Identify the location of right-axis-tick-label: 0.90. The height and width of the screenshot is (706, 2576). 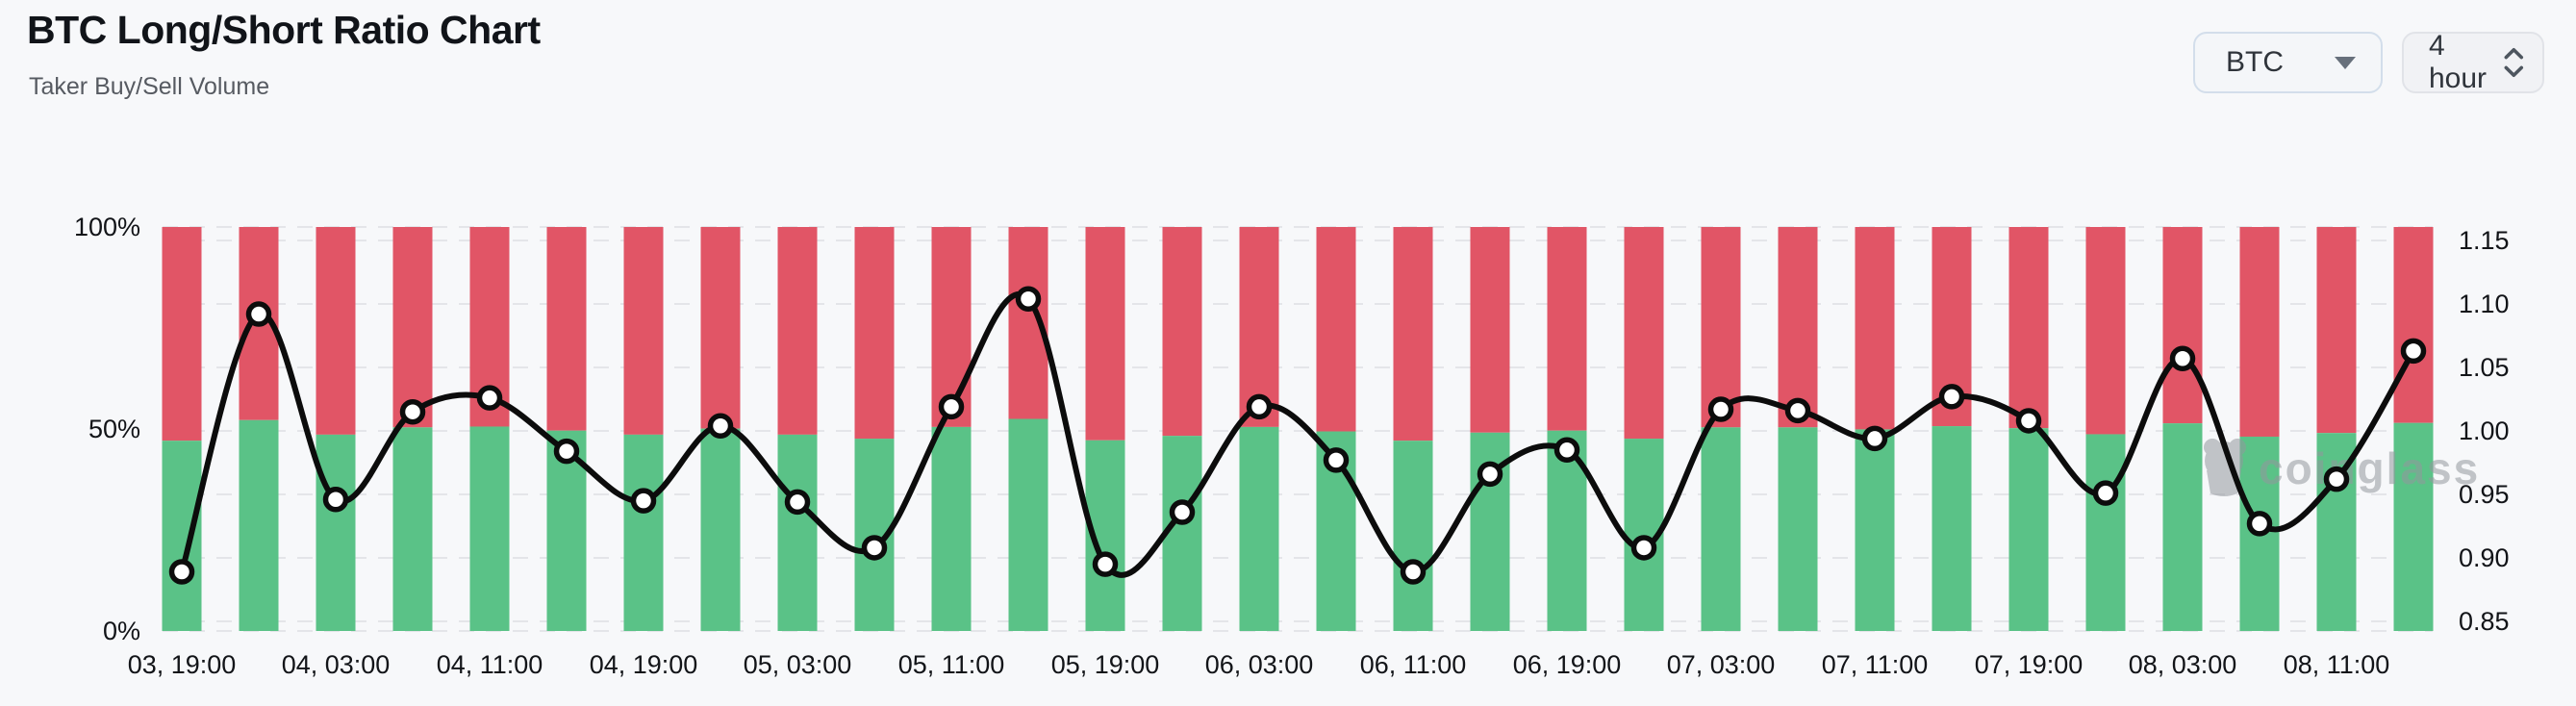
(2485, 557).